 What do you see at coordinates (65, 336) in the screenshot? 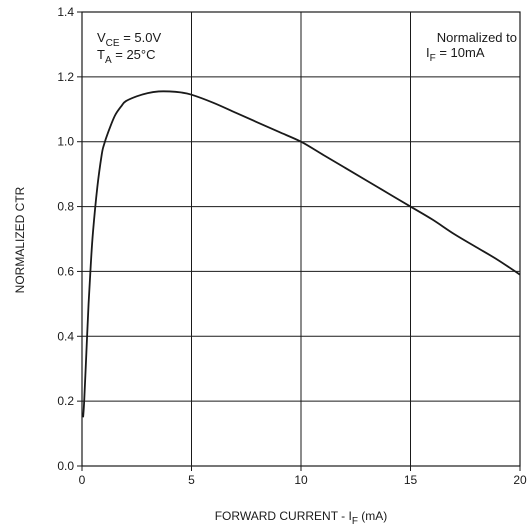
I see `y-tick-label: 0.4` at bounding box center [65, 336].